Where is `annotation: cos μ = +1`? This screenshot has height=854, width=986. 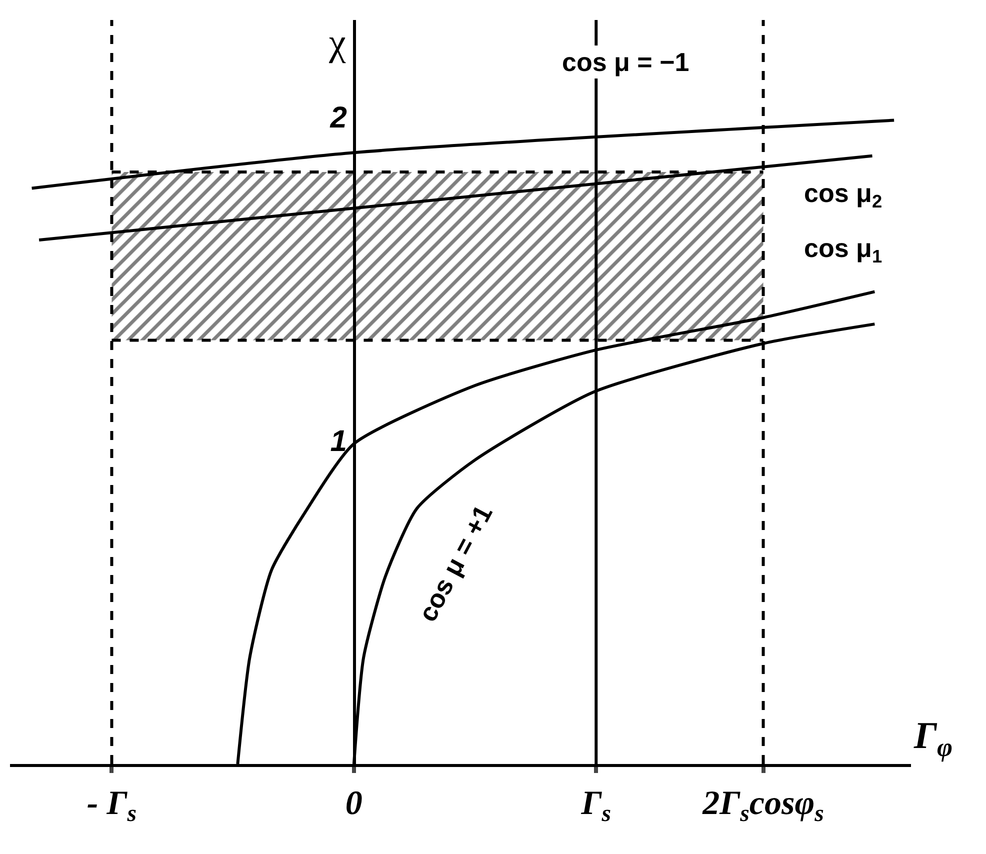
annotation: cos μ = +1 is located at coordinates (455, 563).